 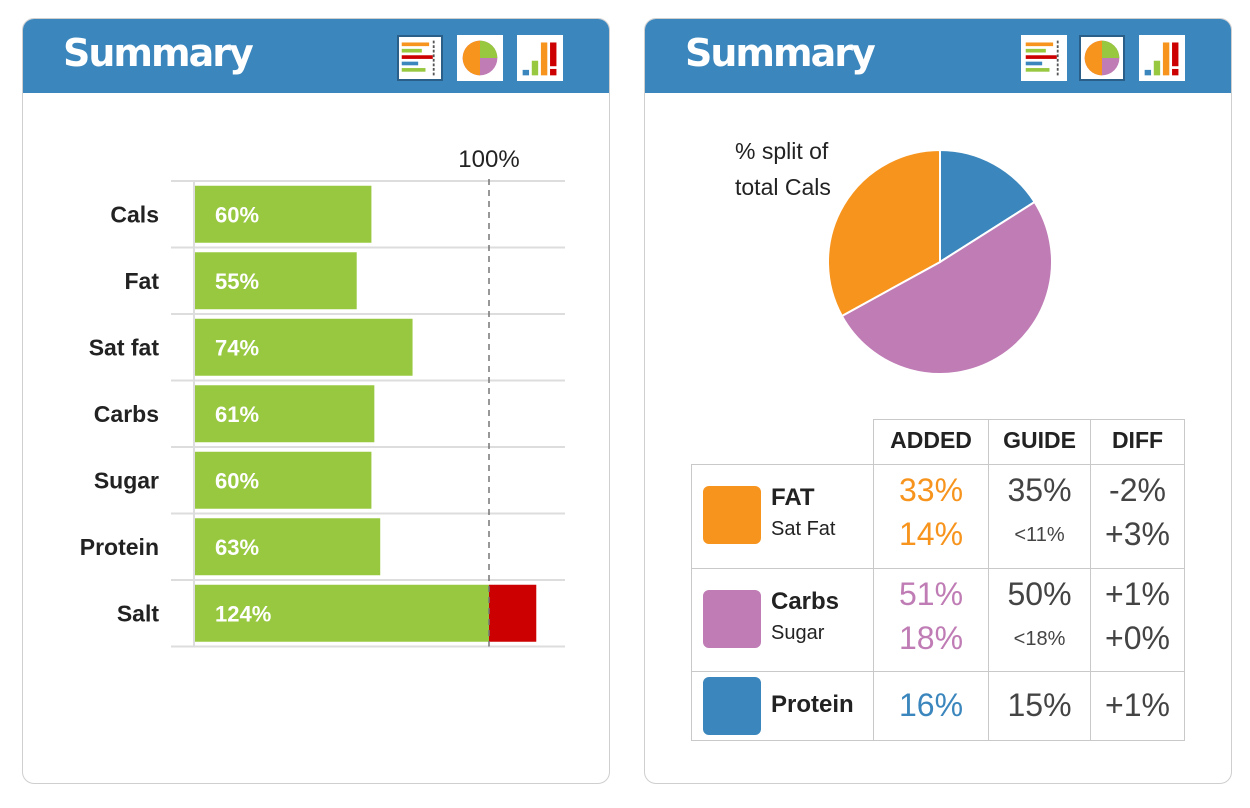 I want to click on row-label: FAT, so click(x=793, y=497).